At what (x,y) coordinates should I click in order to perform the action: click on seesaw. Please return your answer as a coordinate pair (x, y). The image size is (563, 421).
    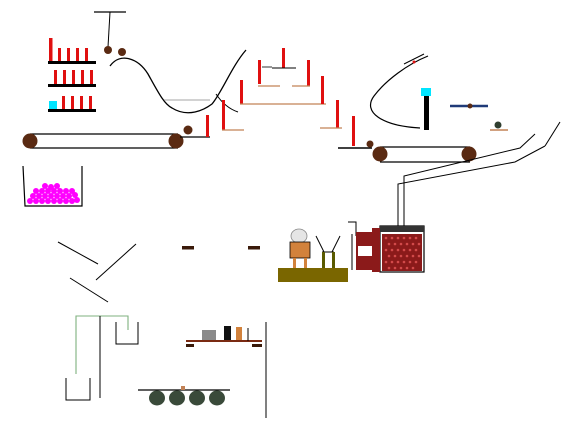
    Looking at the image, I should click on (469, 106).